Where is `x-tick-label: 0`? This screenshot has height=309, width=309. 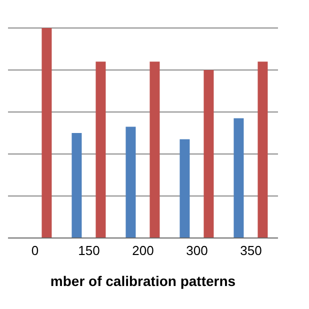 x-tick-label: 0 is located at coordinates (35, 250).